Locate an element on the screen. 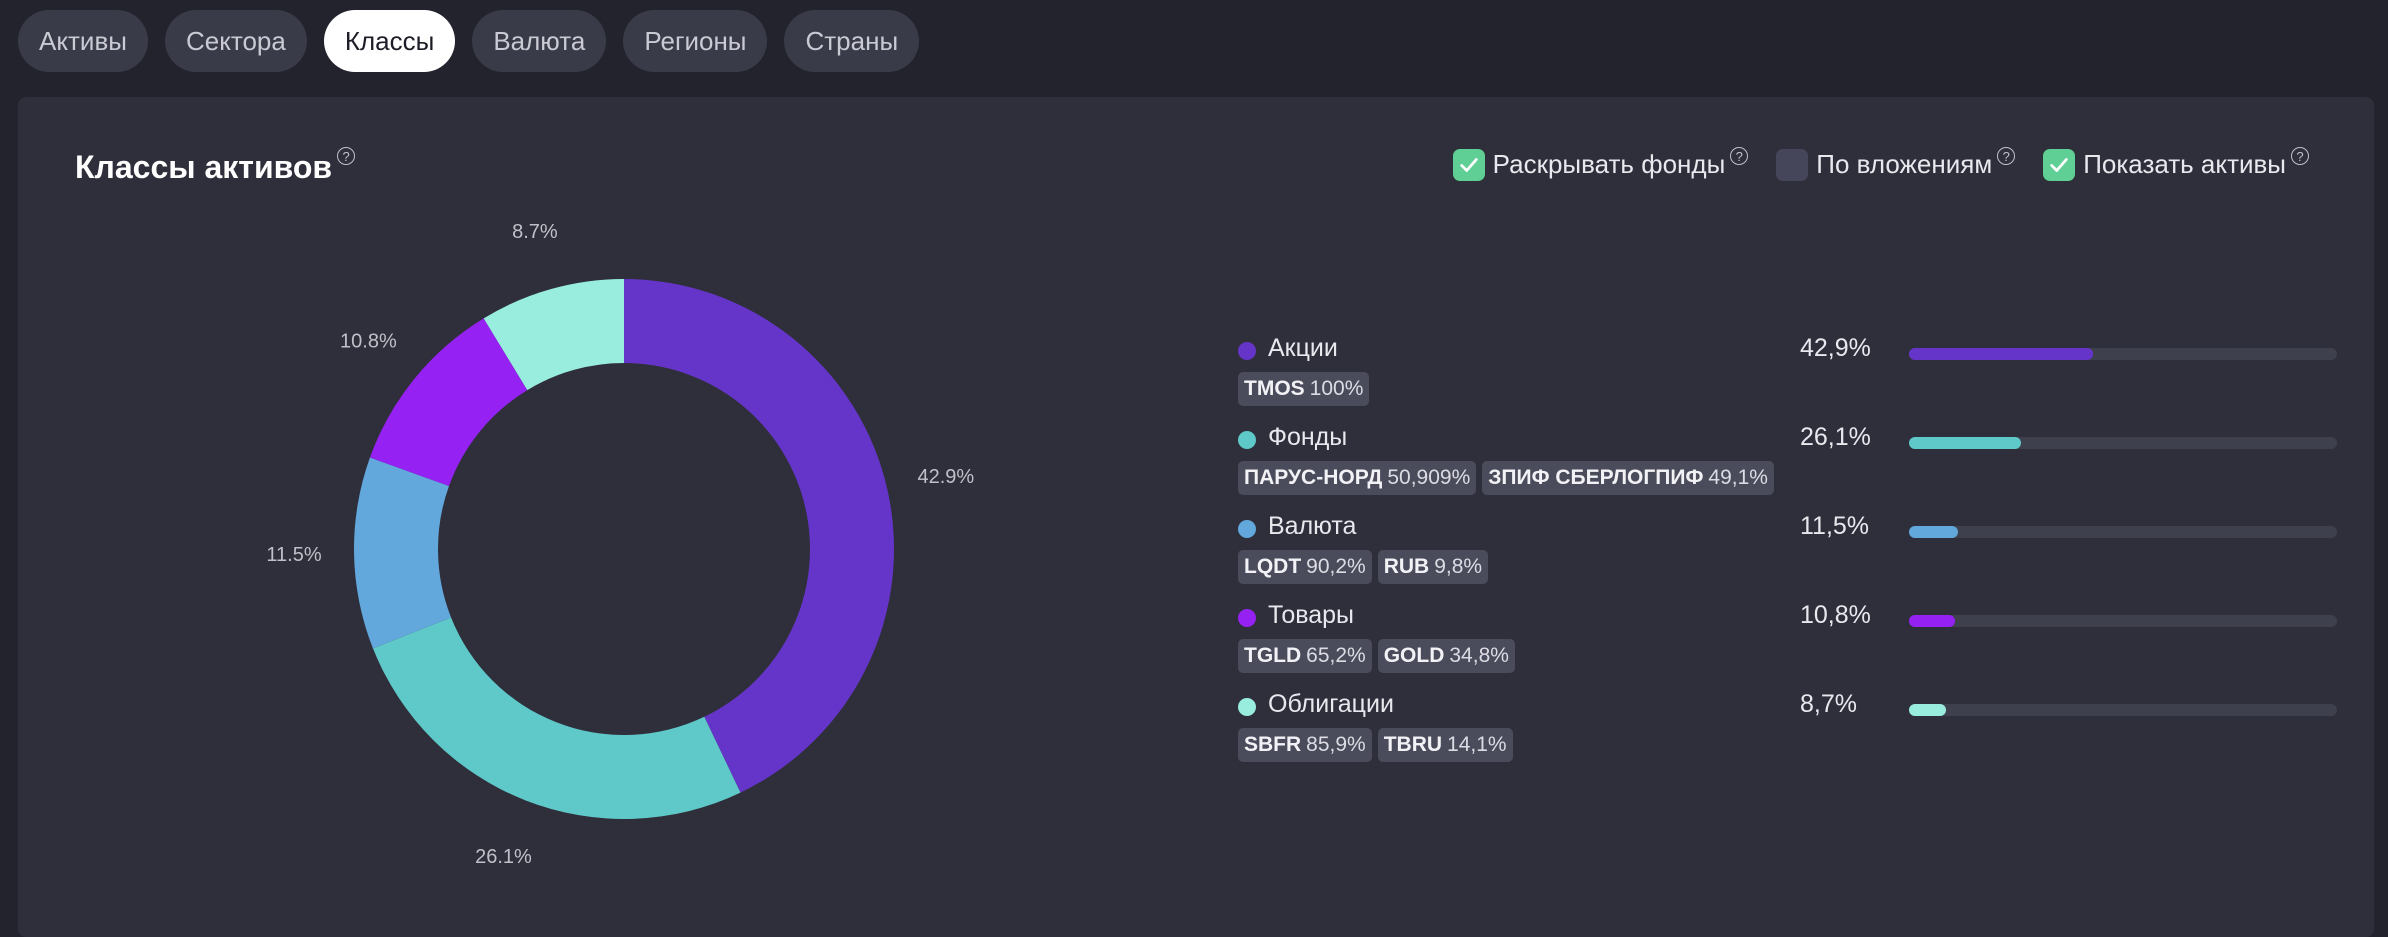  option-expand-funds: Раскрывать фонды ? is located at coordinates (1600, 164).